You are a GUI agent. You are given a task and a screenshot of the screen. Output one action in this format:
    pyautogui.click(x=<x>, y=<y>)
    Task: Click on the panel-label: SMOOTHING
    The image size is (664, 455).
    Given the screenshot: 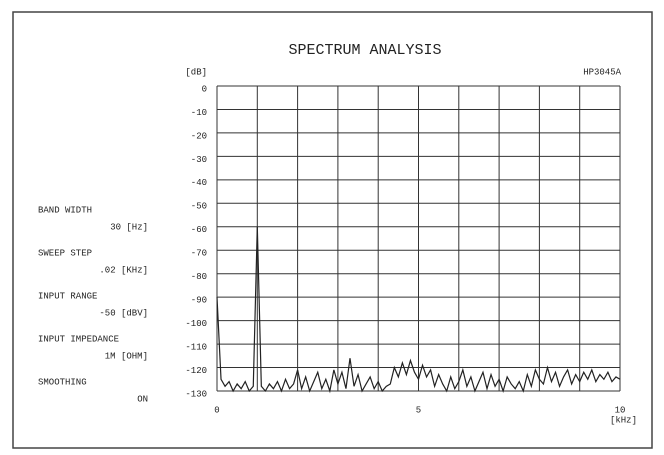 What is the action you would take?
    pyautogui.click(x=62, y=382)
    